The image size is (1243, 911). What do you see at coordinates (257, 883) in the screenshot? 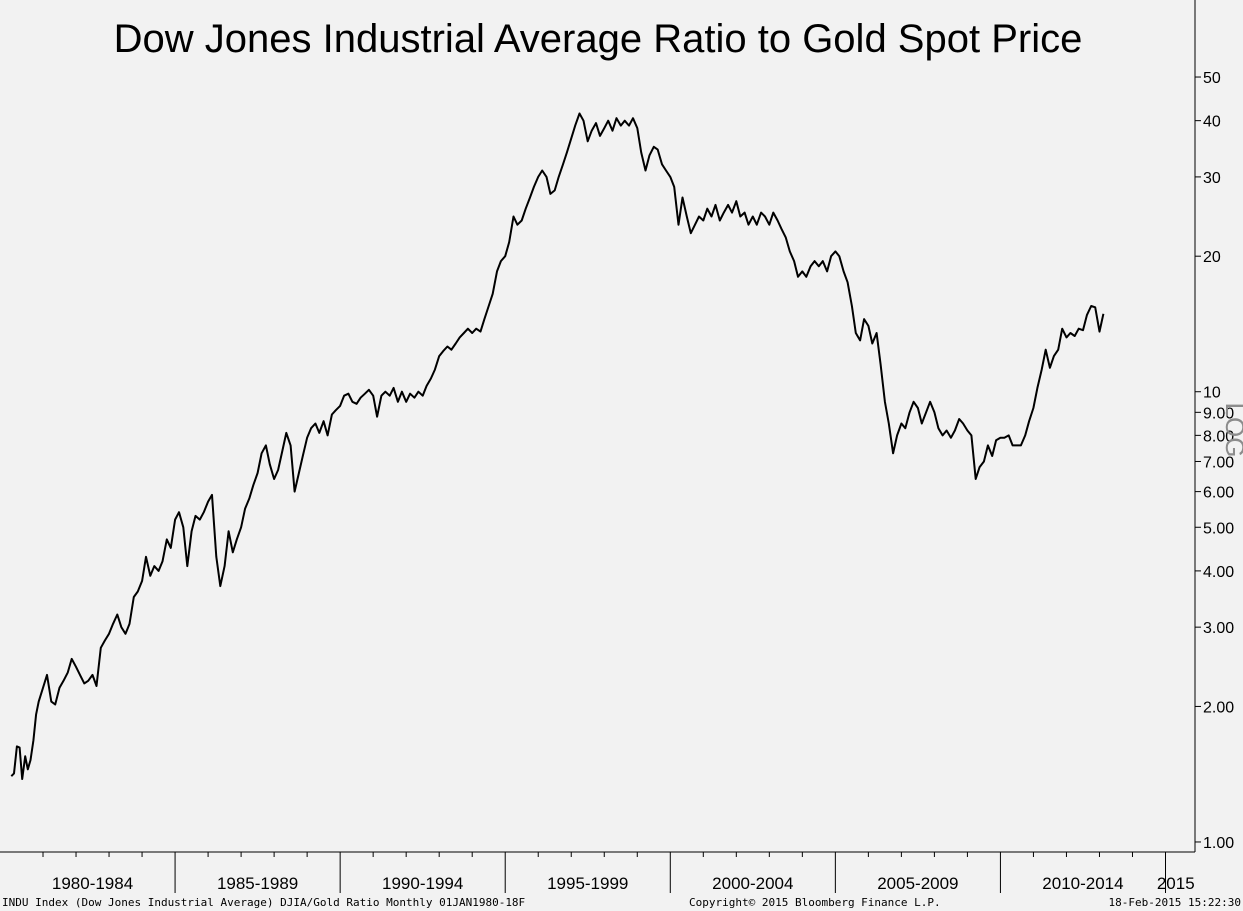
I see `x-tick-label: 1985-1989` at bounding box center [257, 883].